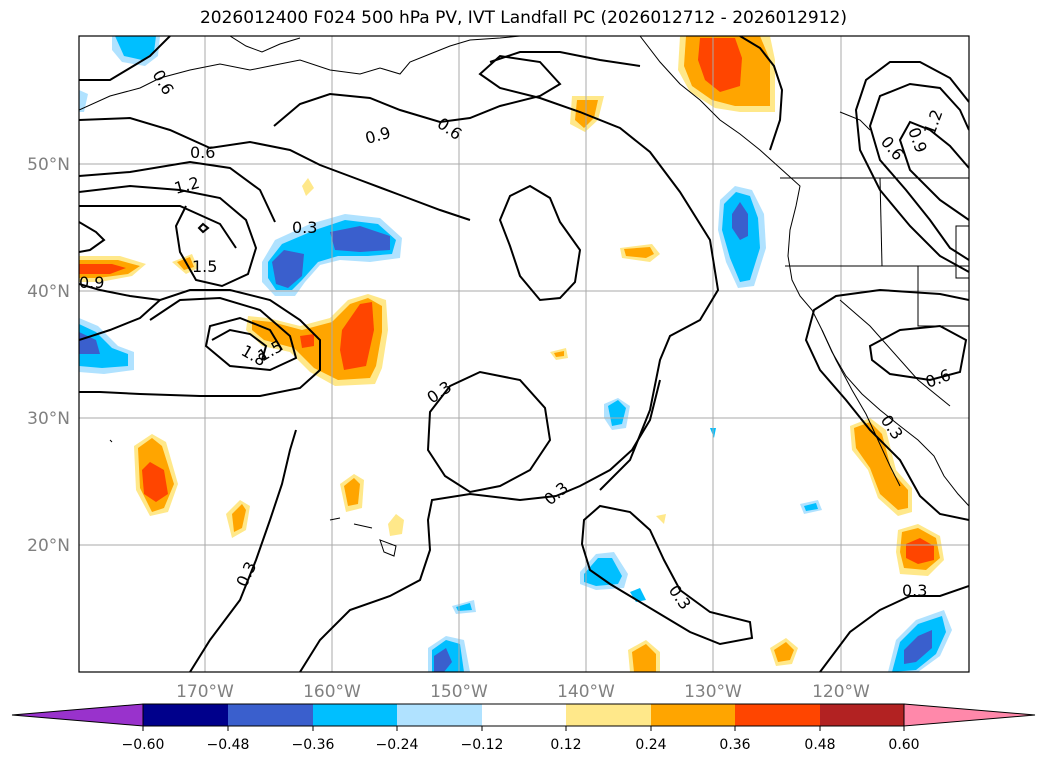 The image size is (1047, 765). What do you see at coordinates (734, 745) in the screenshot?
I see `cb-tick-8: 0.36` at bounding box center [734, 745].